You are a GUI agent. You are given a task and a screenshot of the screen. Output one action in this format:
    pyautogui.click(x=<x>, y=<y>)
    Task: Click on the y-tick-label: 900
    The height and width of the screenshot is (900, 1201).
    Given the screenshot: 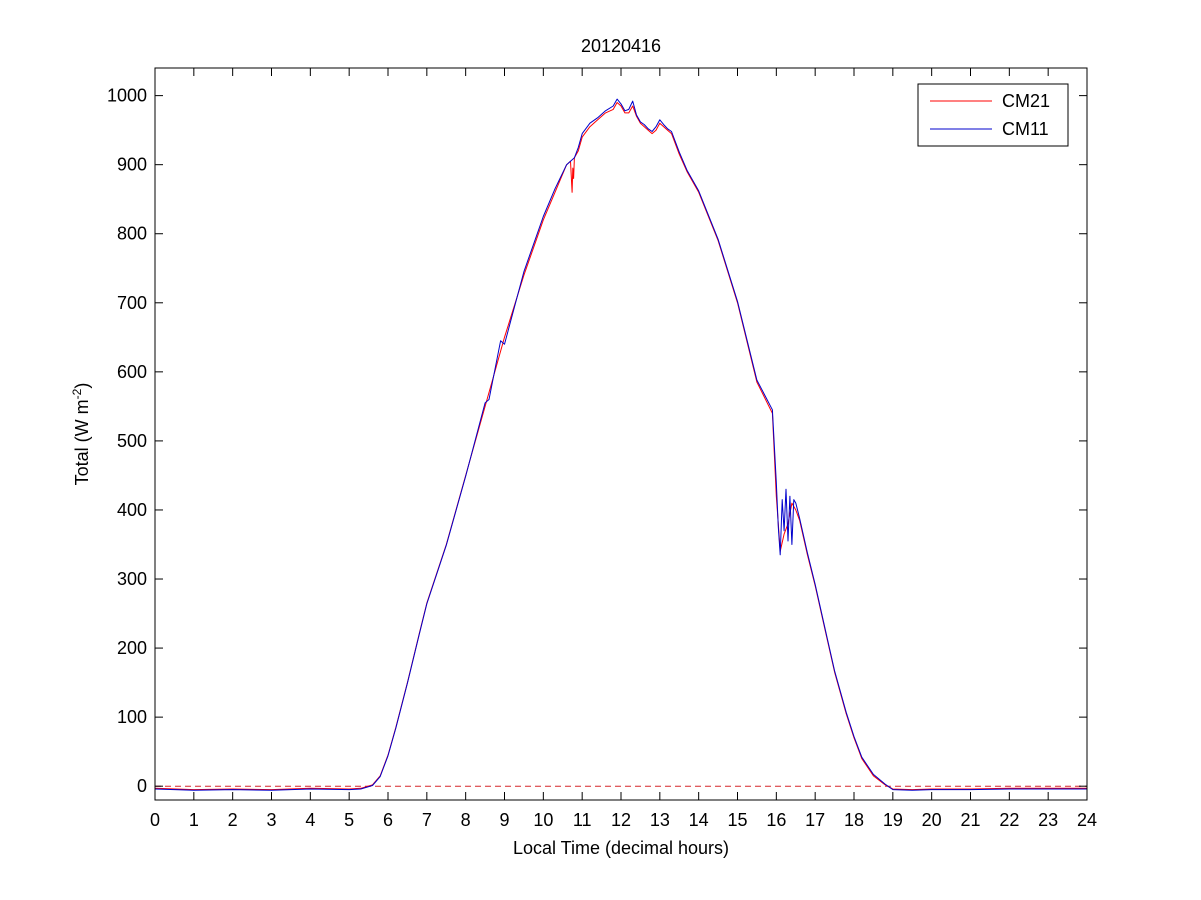 What is the action you would take?
    pyautogui.click(x=132, y=165)
    